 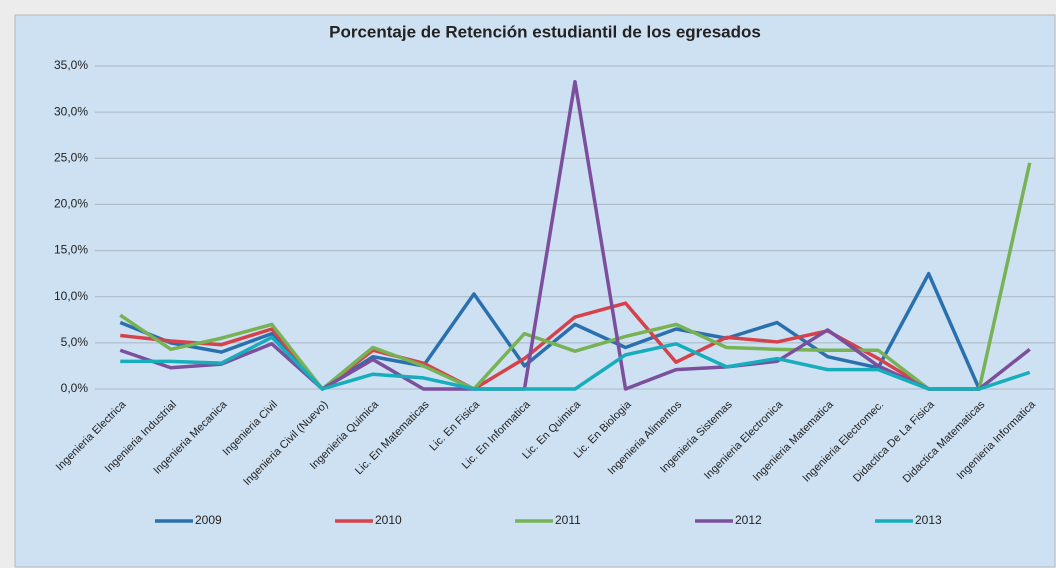 What do you see at coordinates (208, 520) in the screenshot?
I see `legend-label: 2009` at bounding box center [208, 520].